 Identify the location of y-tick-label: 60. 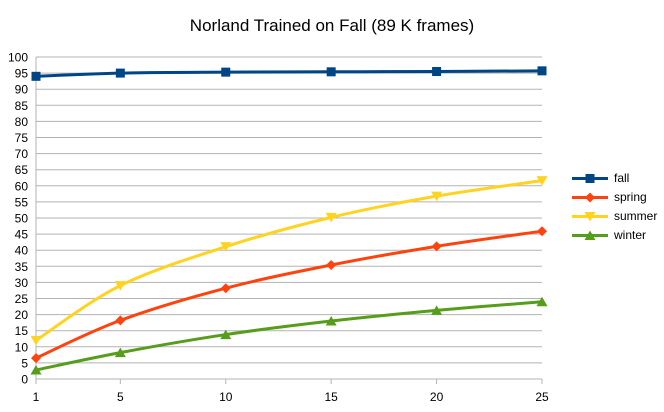
(22, 186).